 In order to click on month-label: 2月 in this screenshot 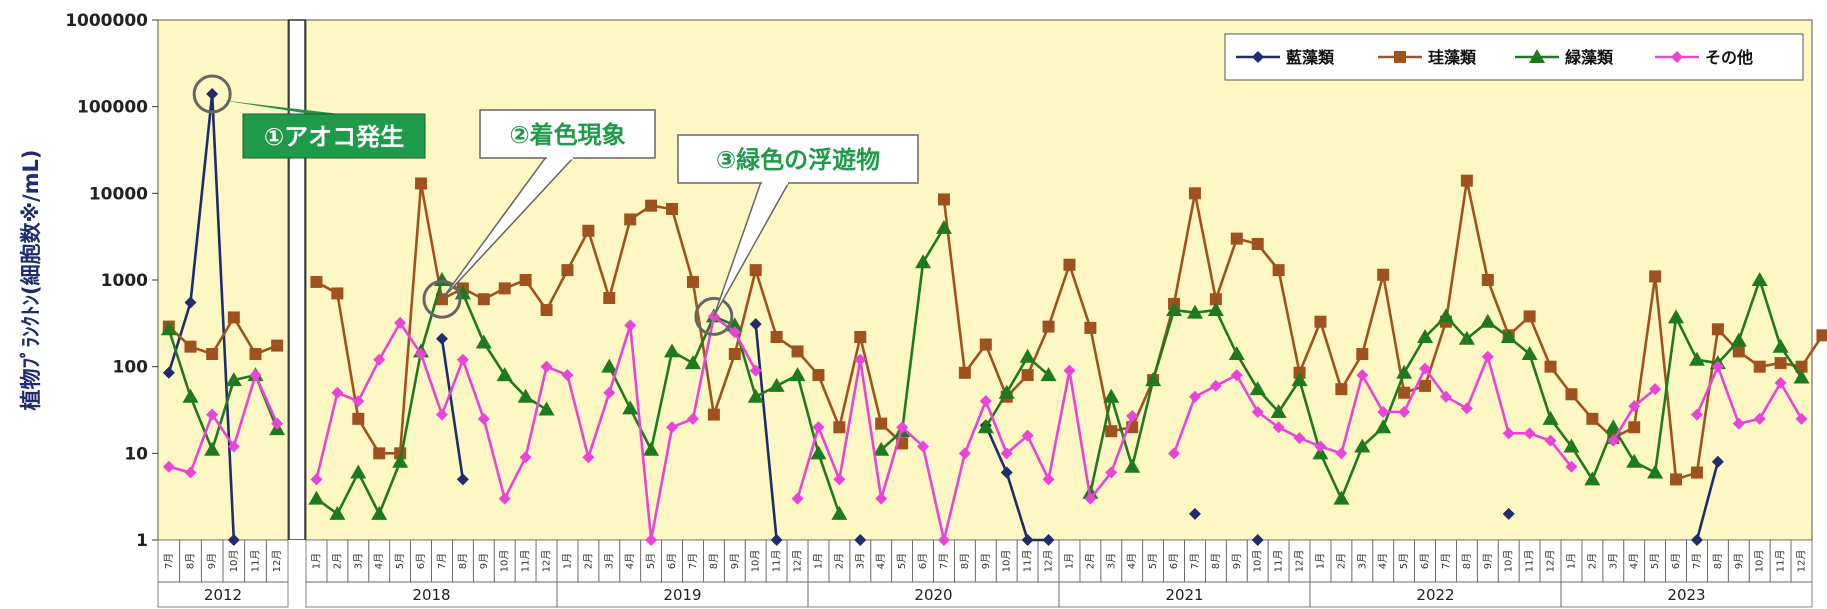, I will do `click(1090, 561)`.